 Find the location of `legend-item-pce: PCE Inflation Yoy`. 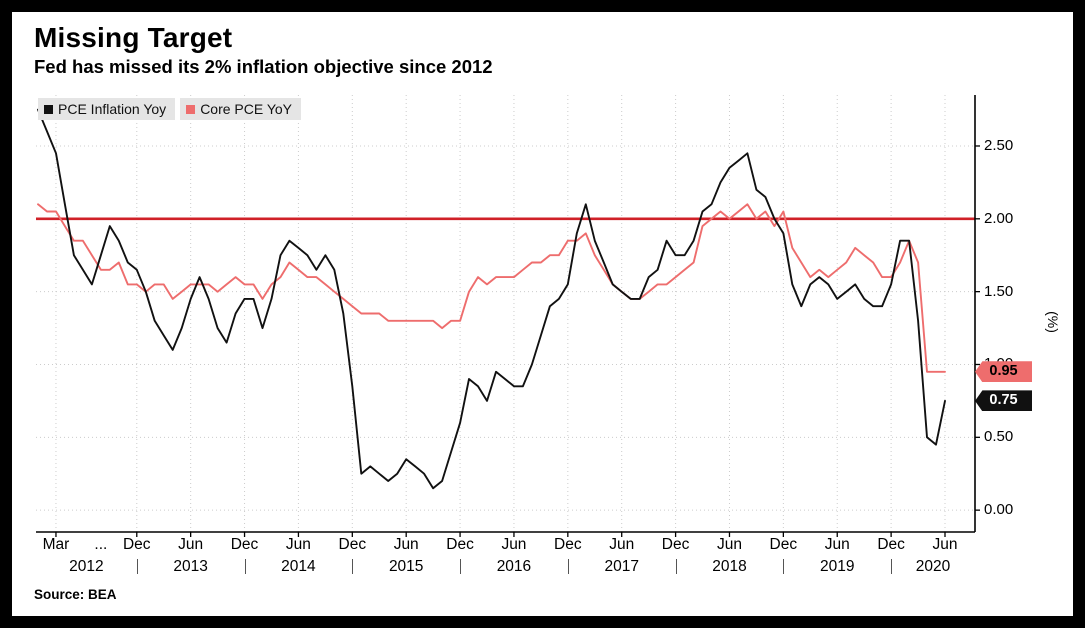

legend-item-pce: PCE Inflation Yoy is located at coordinates (107, 109).